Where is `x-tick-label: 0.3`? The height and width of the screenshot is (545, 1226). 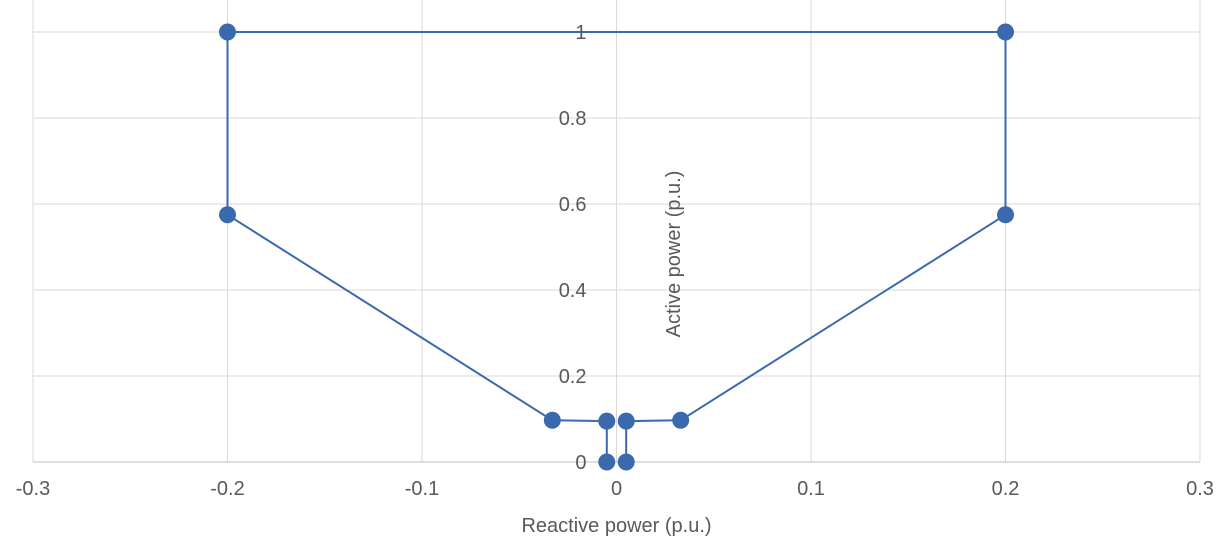 x-tick-label: 0.3 is located at coordinates (1200, 489).